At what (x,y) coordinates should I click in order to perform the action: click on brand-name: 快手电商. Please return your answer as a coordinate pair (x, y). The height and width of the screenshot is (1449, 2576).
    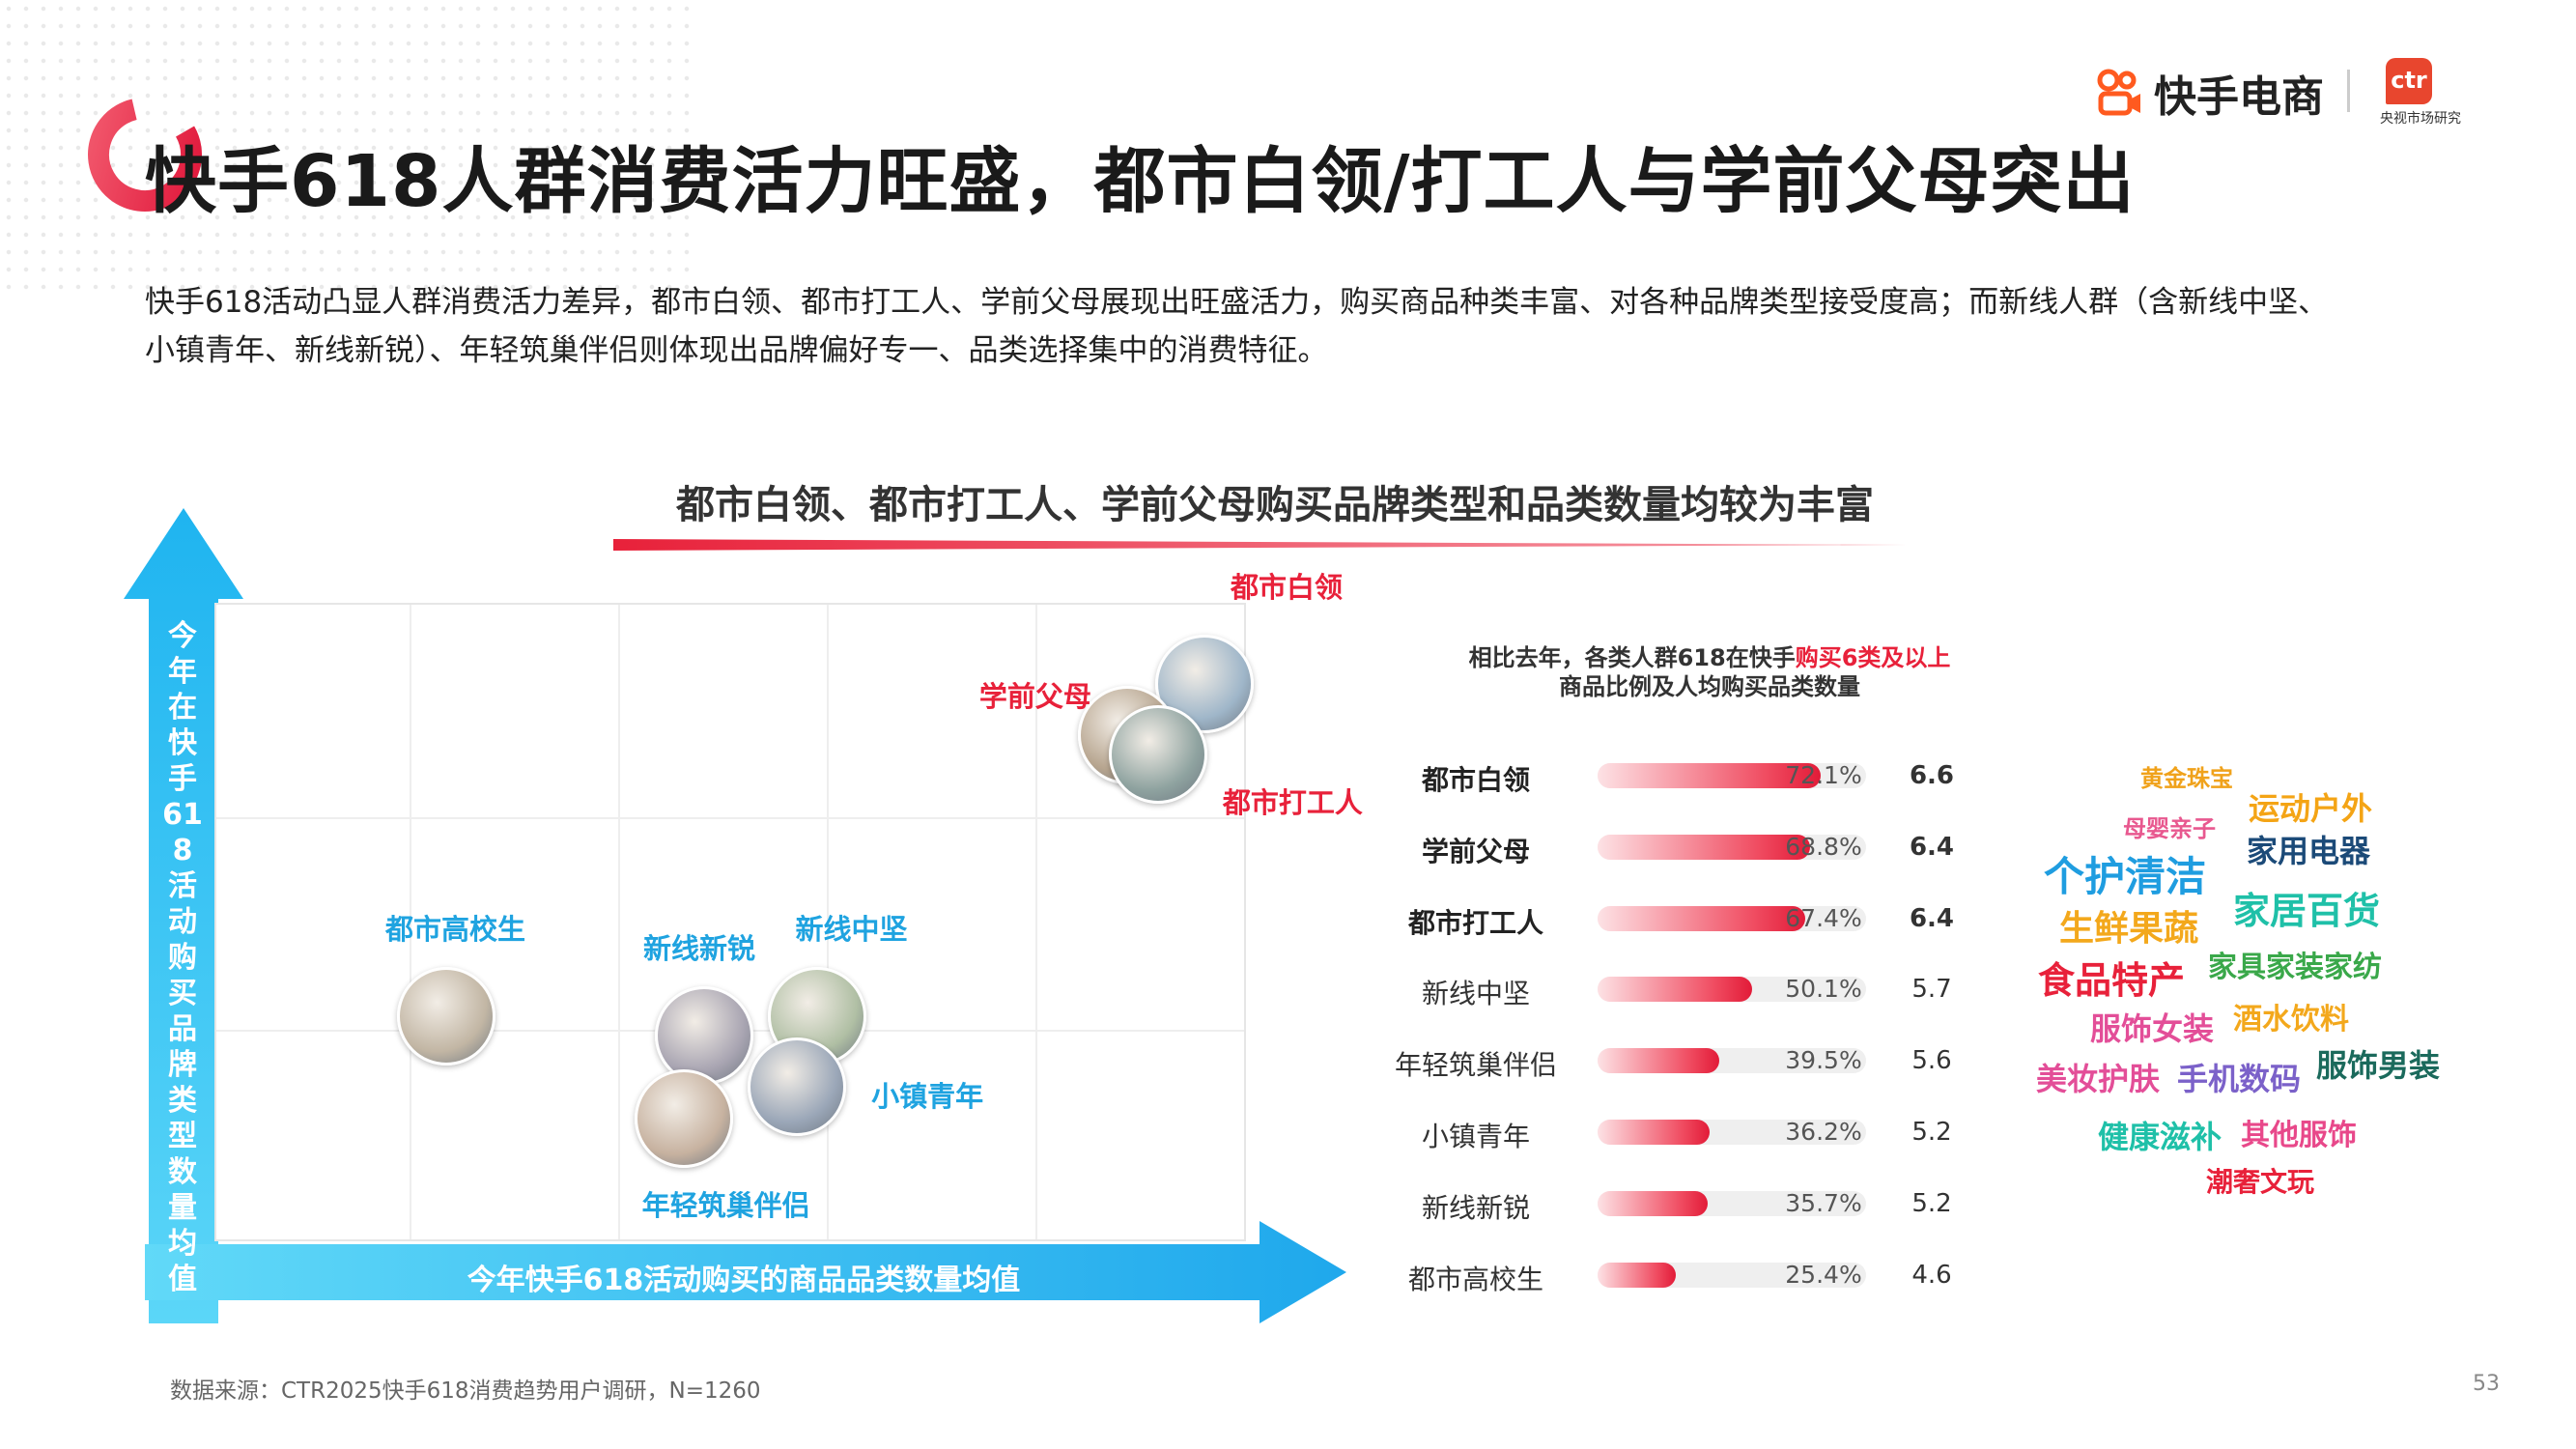
    Looking at the image, I should click on (2239, 97).